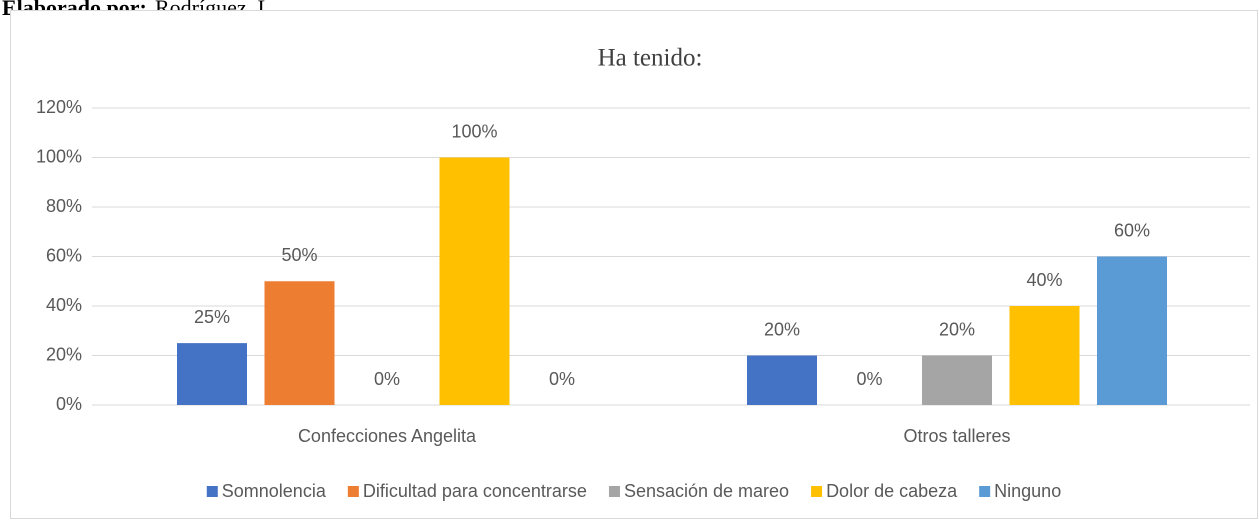  What do you see at coordinates (474, 131) in the screenshot?
I see `data-label: 100%` at bounding box center [474, 131].